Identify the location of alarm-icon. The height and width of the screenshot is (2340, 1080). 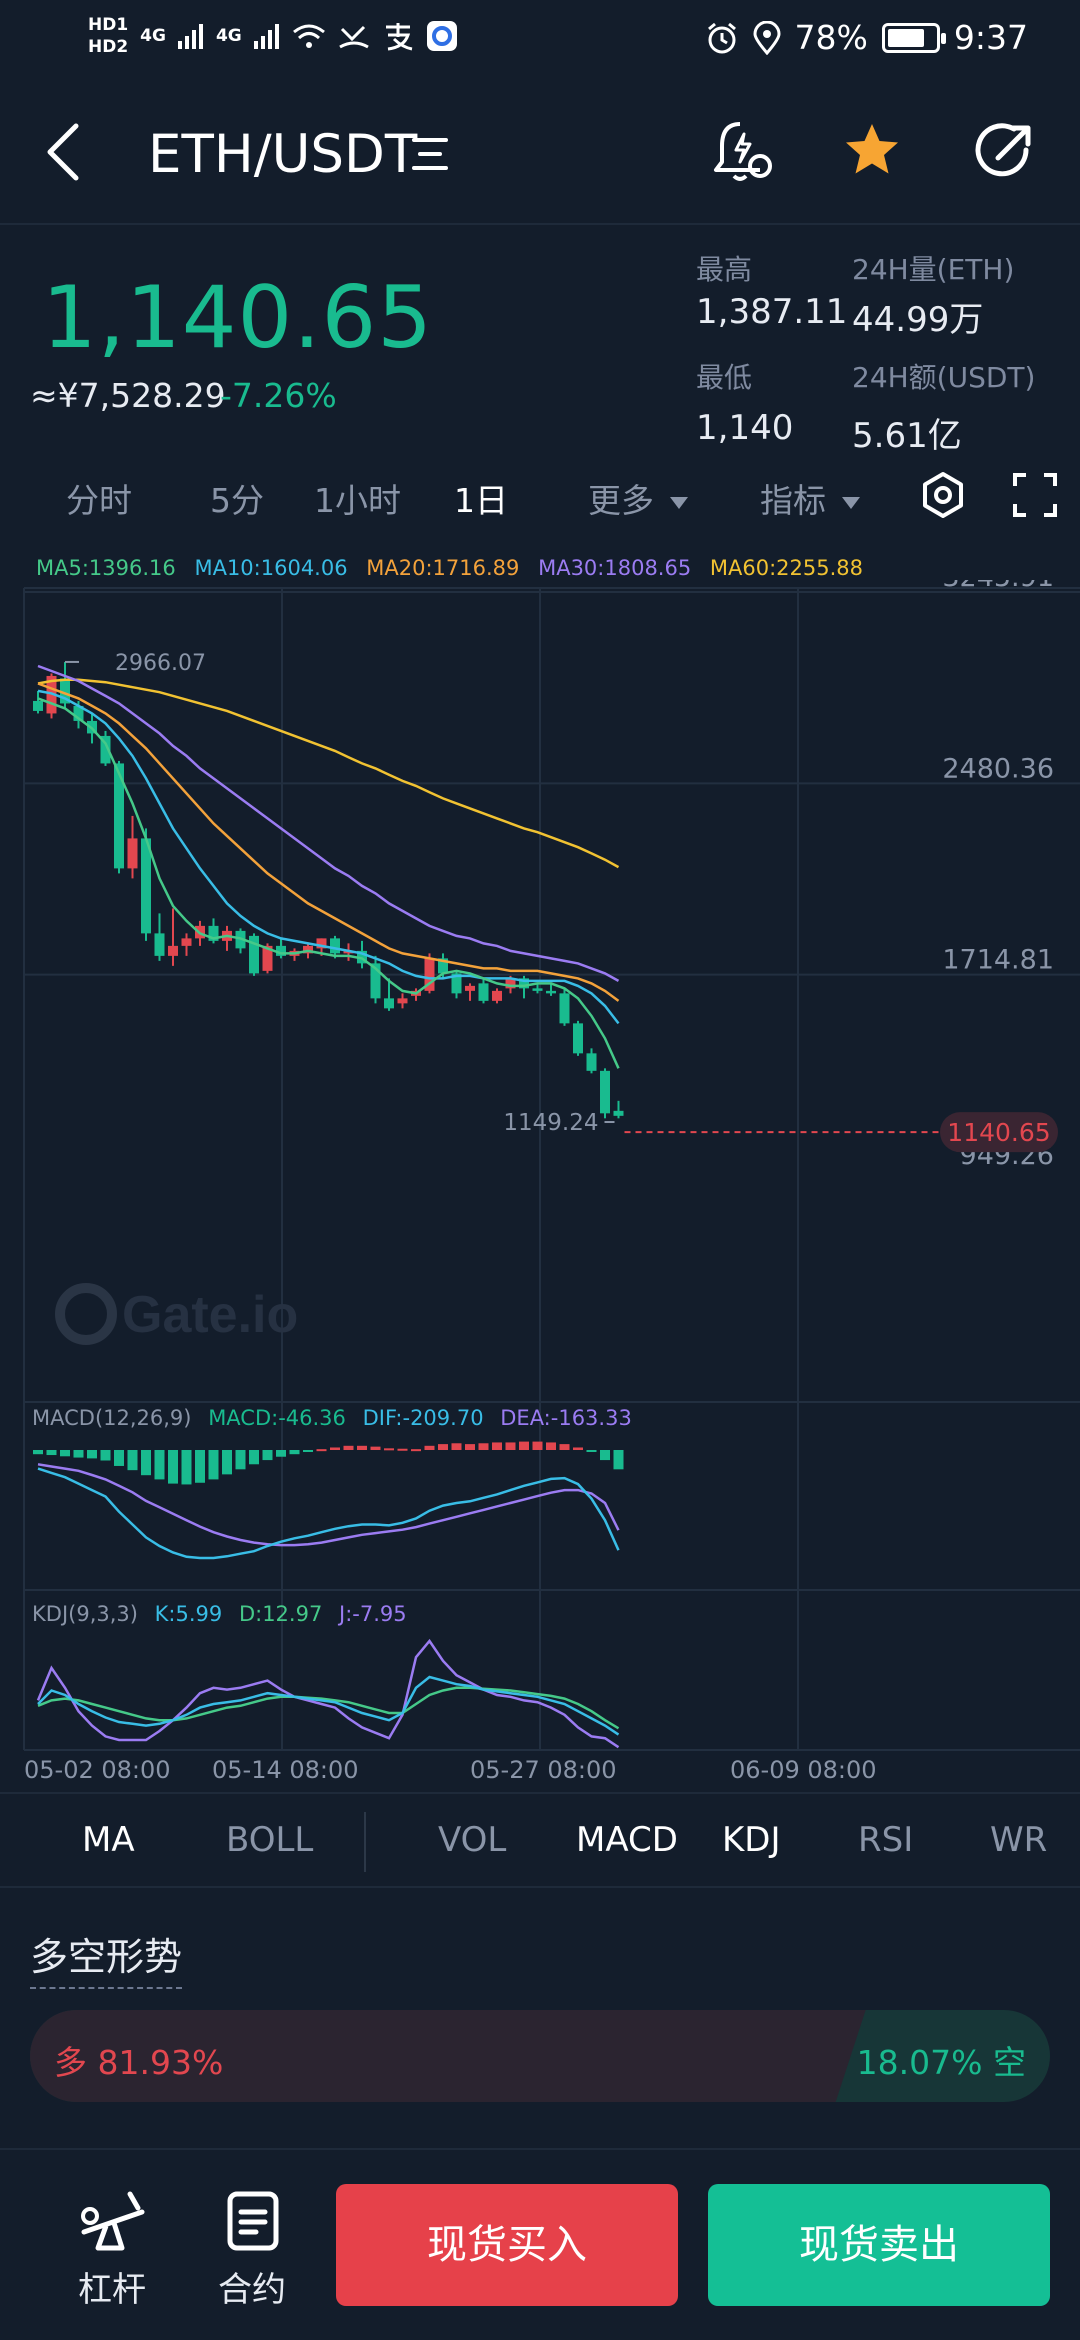
(721, 37).